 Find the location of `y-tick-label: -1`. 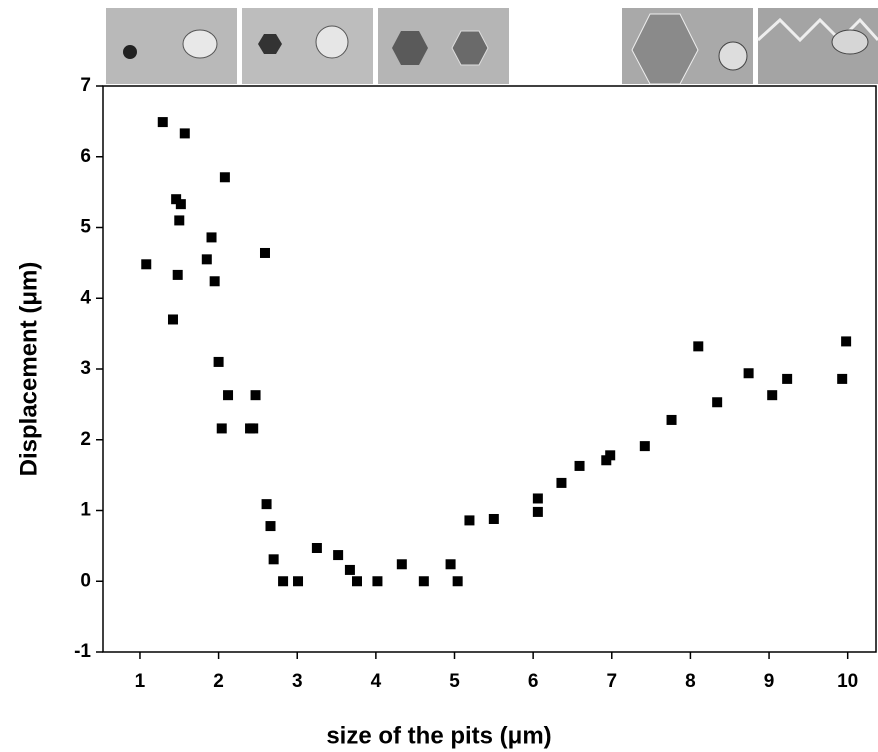

y-tick-label: -1 is located at coordinates (82, 651).